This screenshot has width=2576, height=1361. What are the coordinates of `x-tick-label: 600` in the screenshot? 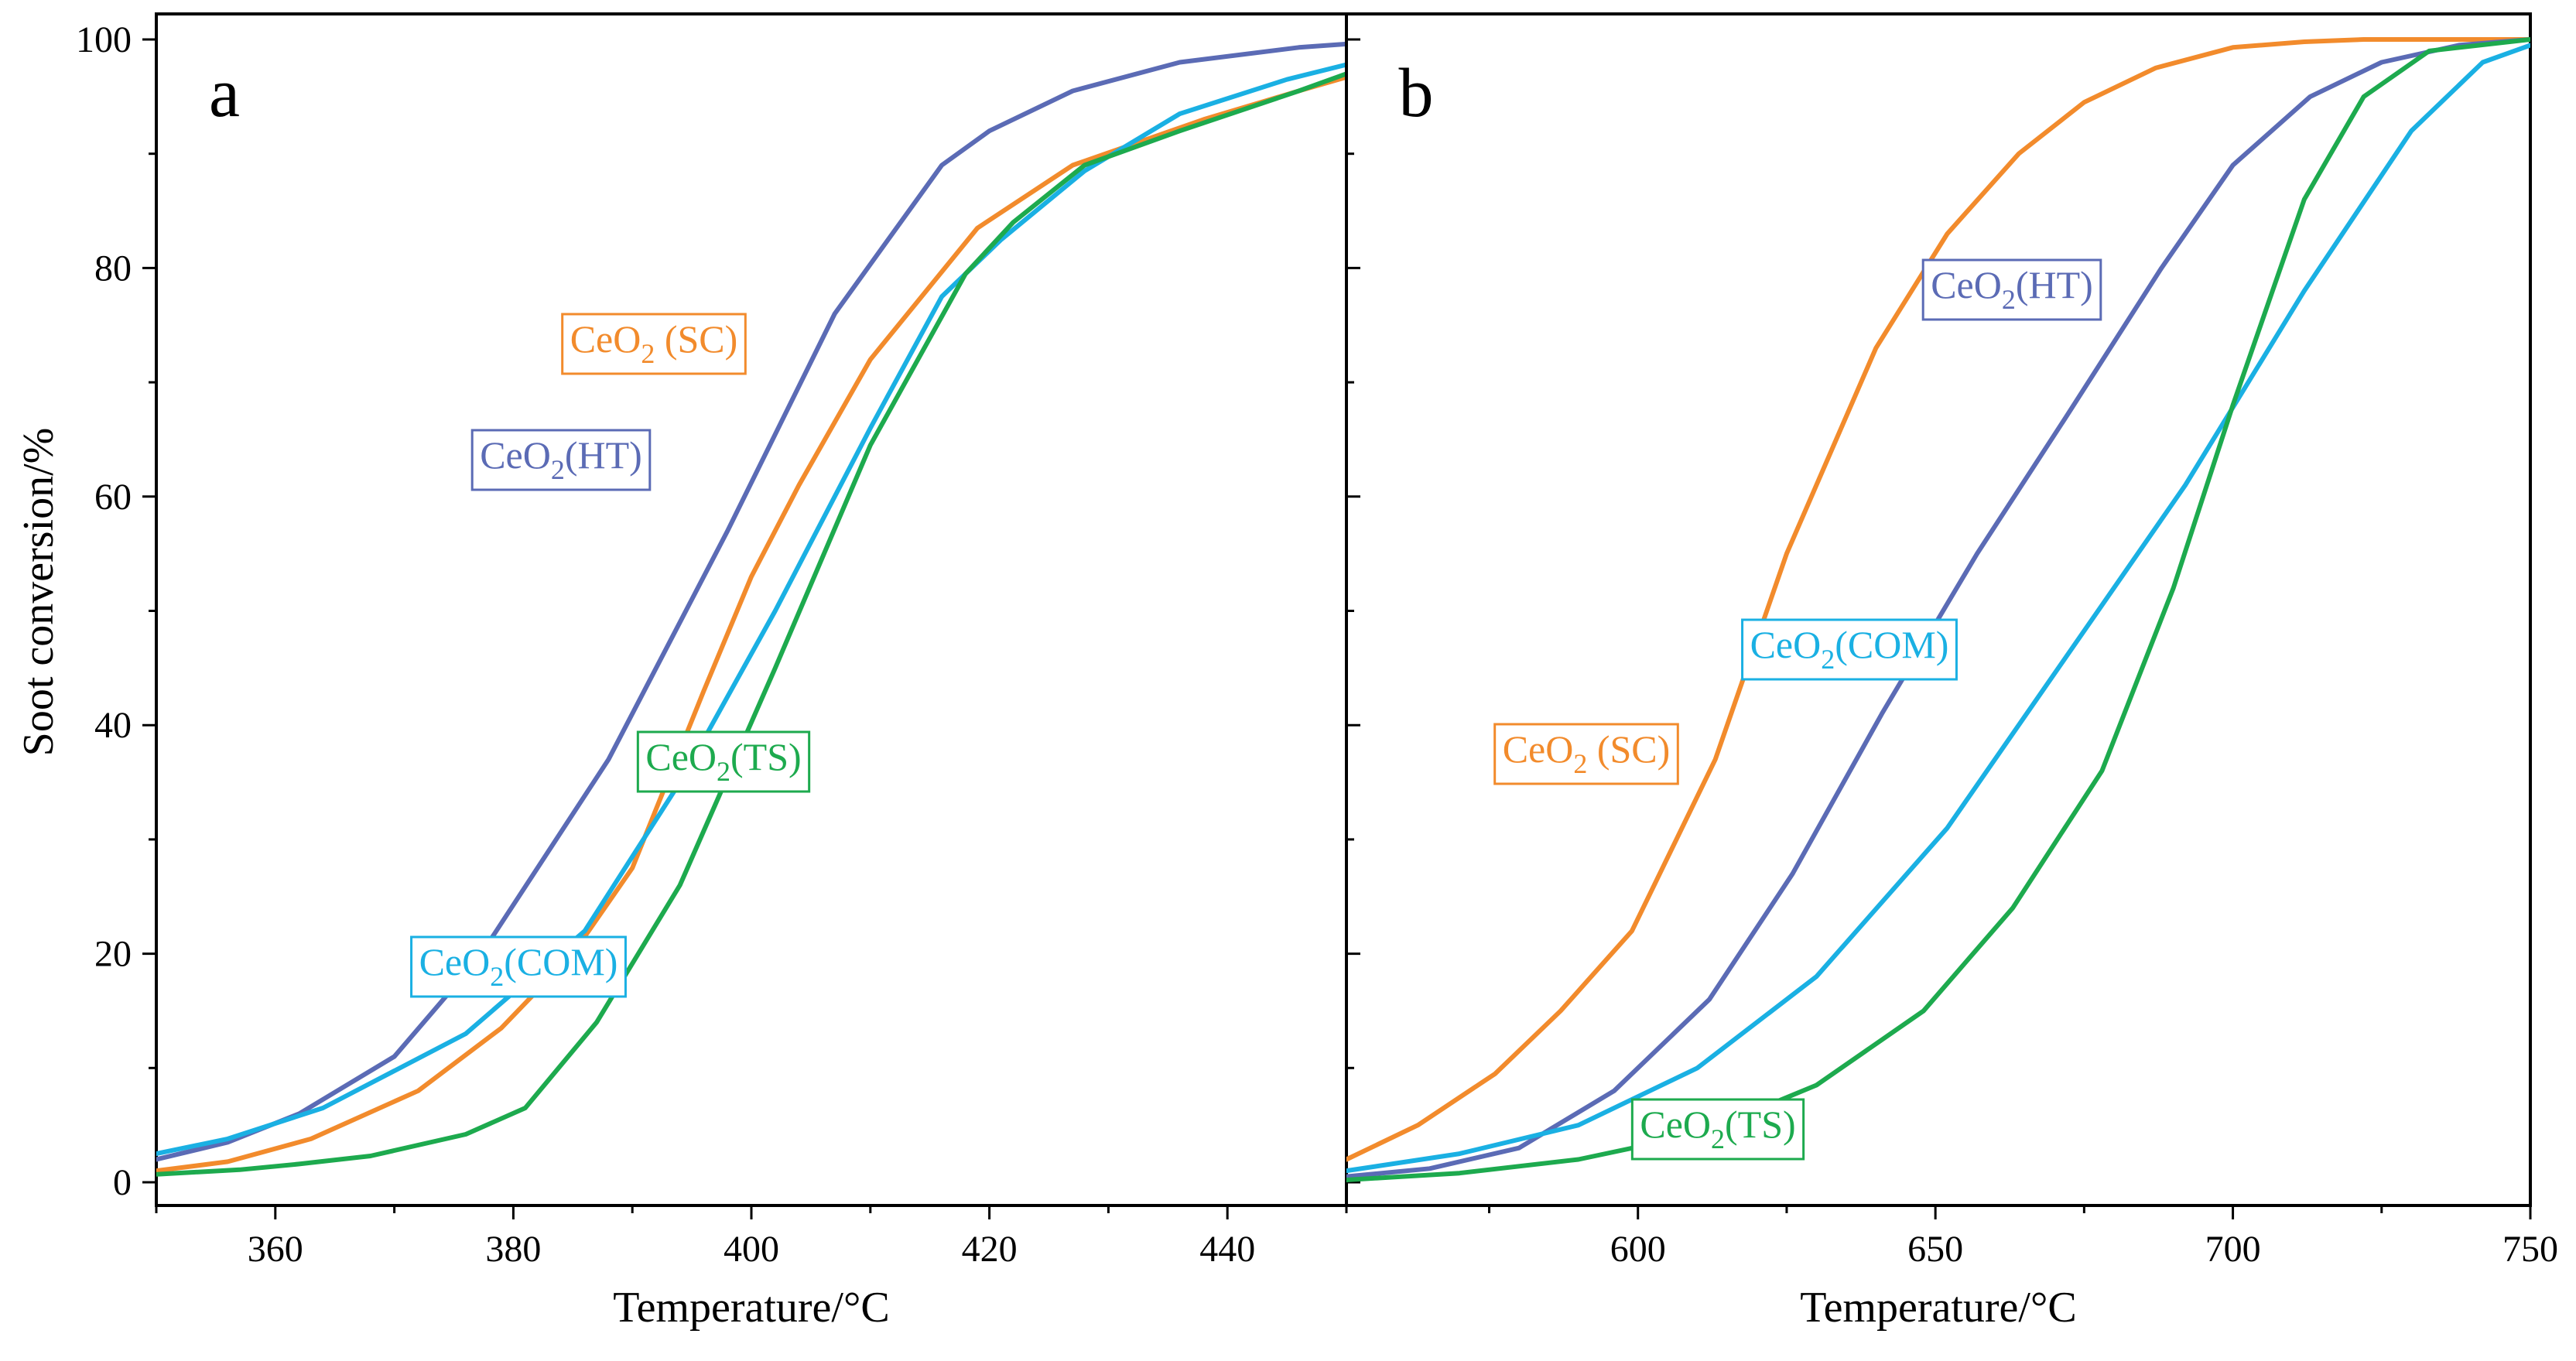 It's located at (1638, 1249).